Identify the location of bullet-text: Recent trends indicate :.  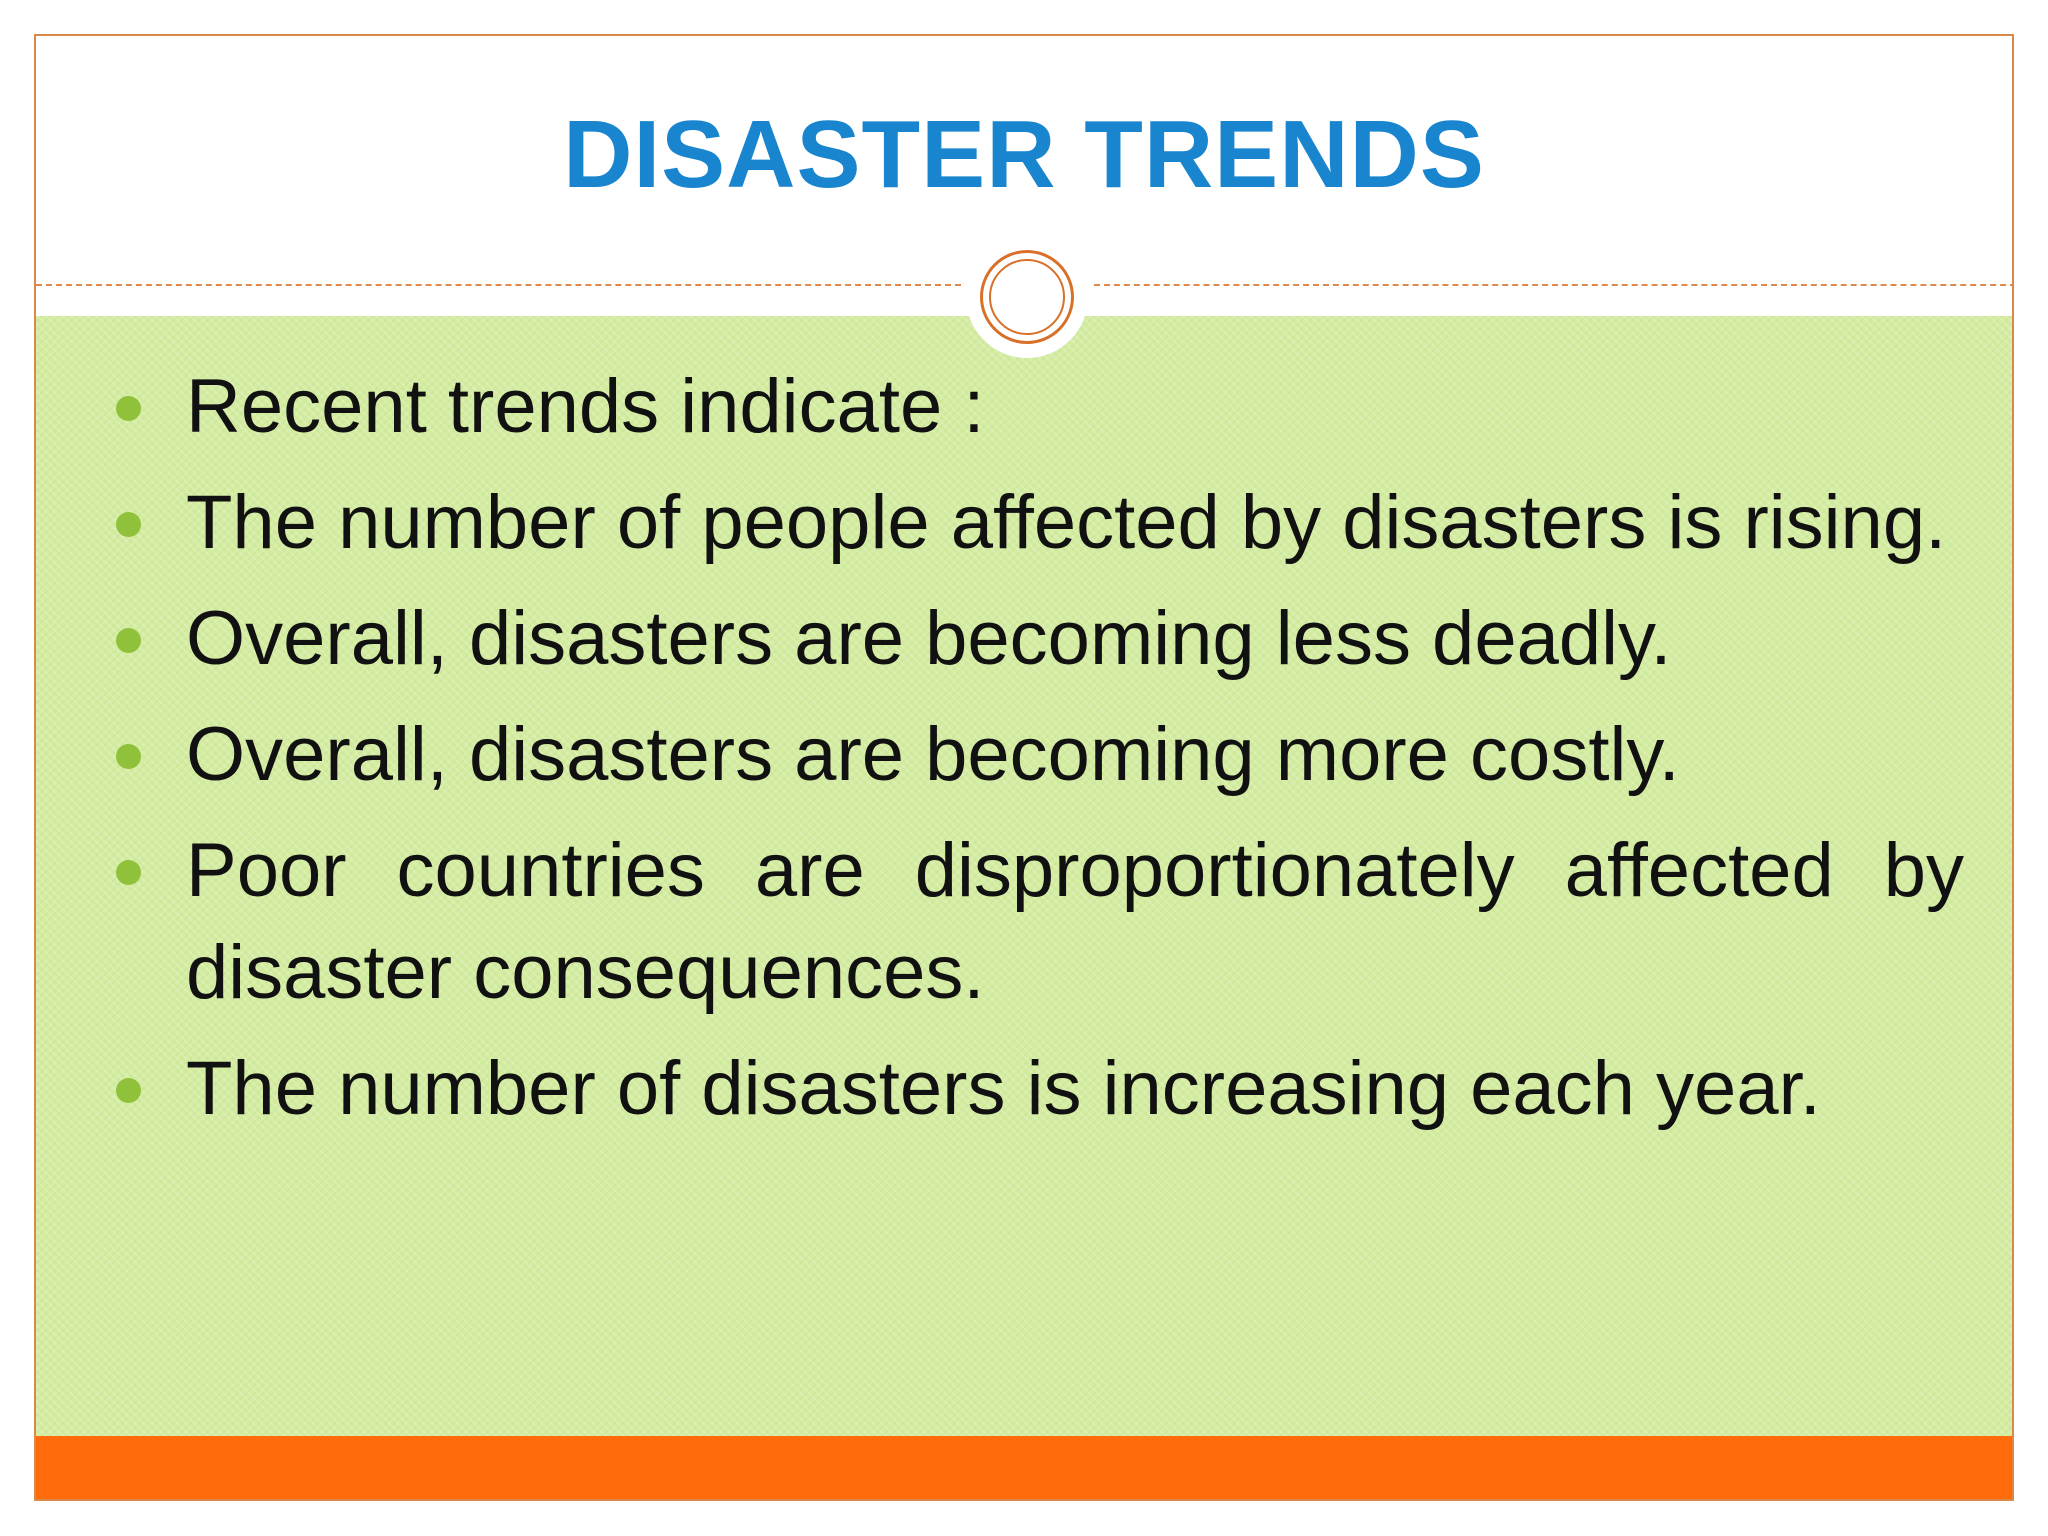
(585, 406).